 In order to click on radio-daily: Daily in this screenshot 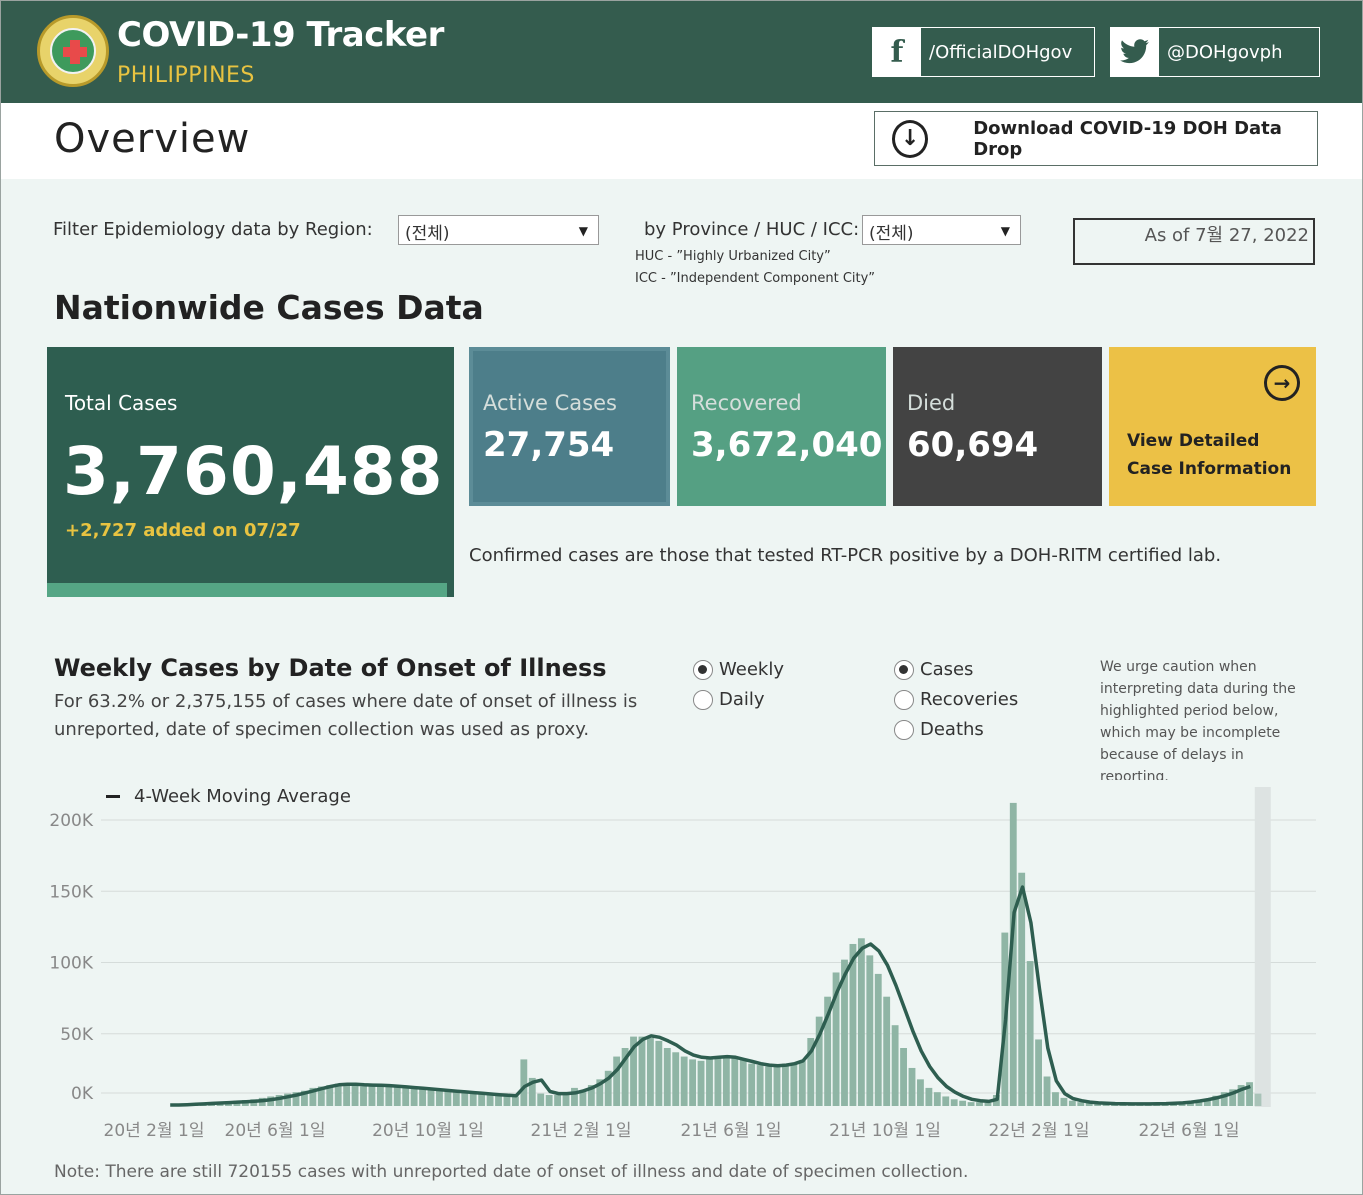, I will do `click(729, 699)`.